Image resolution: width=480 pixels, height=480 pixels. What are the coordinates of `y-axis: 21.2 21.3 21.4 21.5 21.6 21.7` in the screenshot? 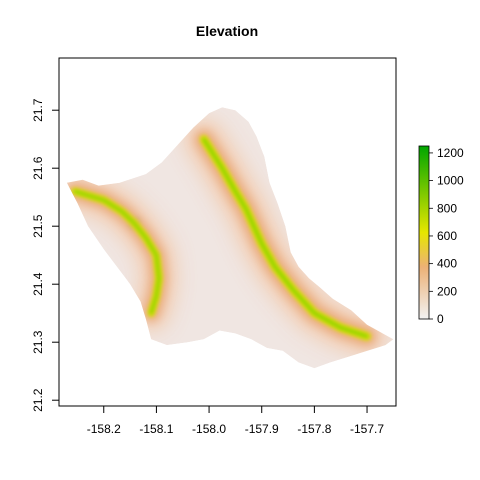 It's located at (45, 255).